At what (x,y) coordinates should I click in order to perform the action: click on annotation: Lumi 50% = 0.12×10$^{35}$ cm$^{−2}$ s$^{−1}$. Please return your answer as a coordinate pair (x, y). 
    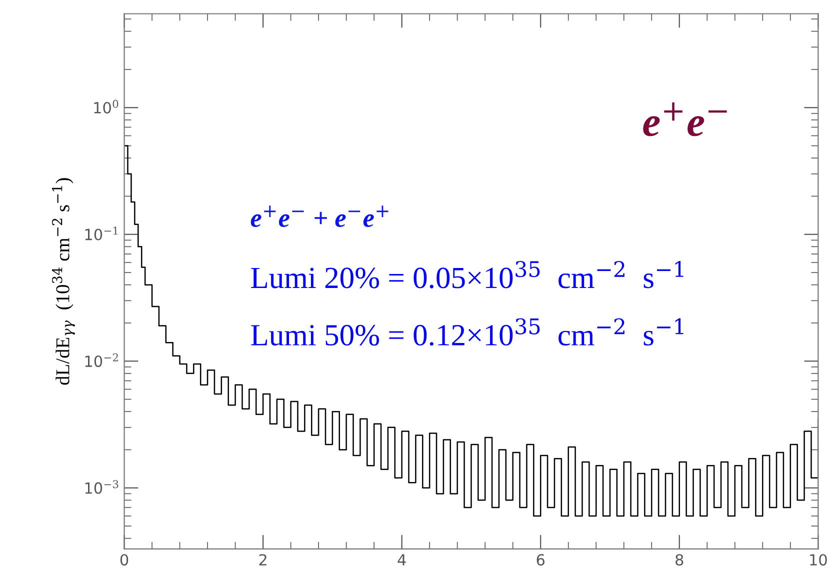
    Looking at the image, I should click on (467, 332).